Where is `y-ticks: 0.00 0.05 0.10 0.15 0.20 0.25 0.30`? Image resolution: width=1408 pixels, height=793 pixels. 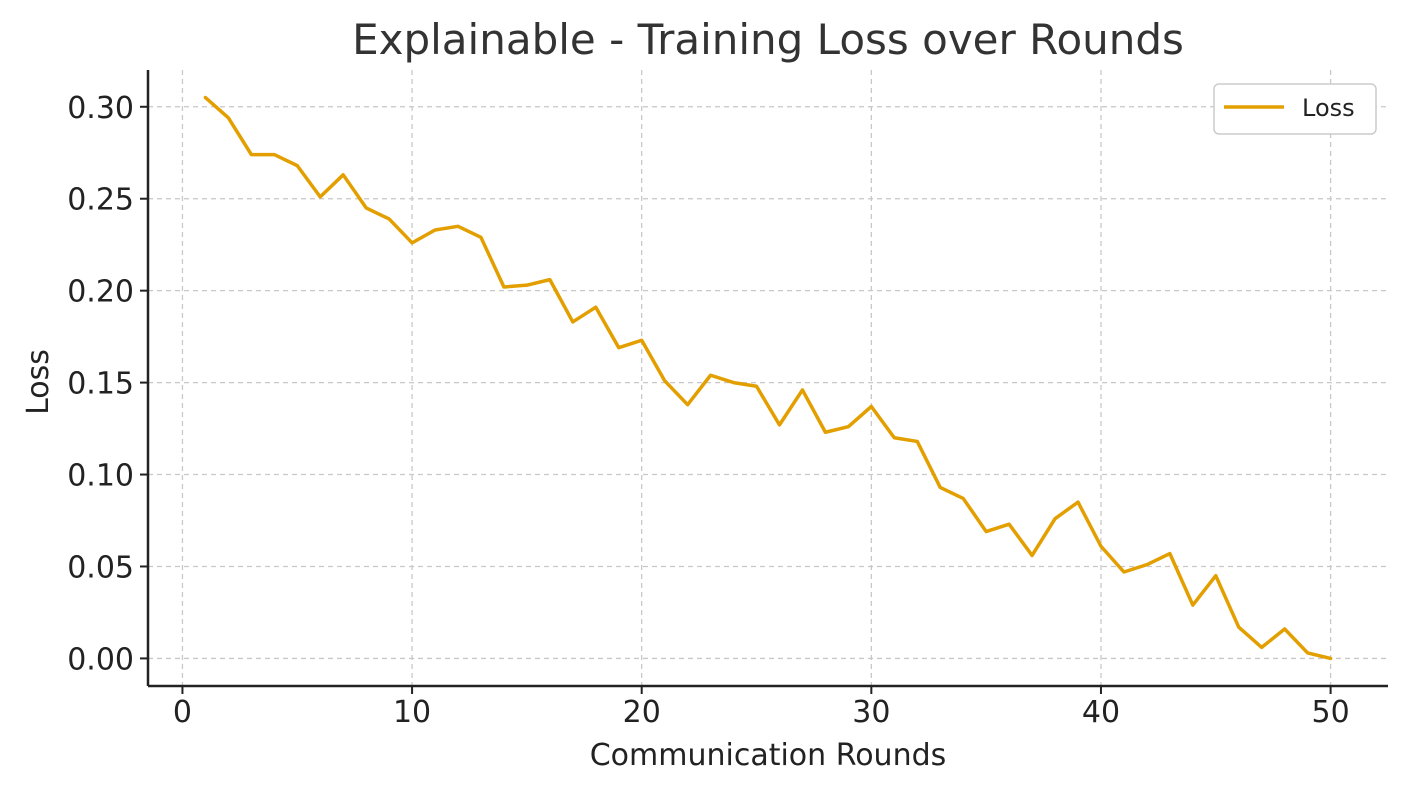
y-ticks: 0.00 0.05 0.10 0.15 0.20 0.25 0.30 is located at coordinates (107, 384).